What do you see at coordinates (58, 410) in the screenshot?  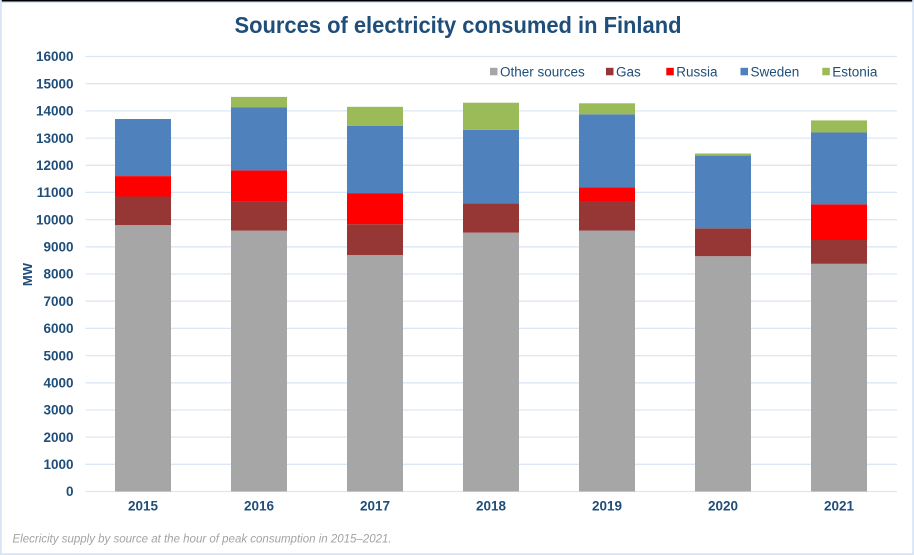 I see `svg-text: 3000` at bounding box center [58, 410].